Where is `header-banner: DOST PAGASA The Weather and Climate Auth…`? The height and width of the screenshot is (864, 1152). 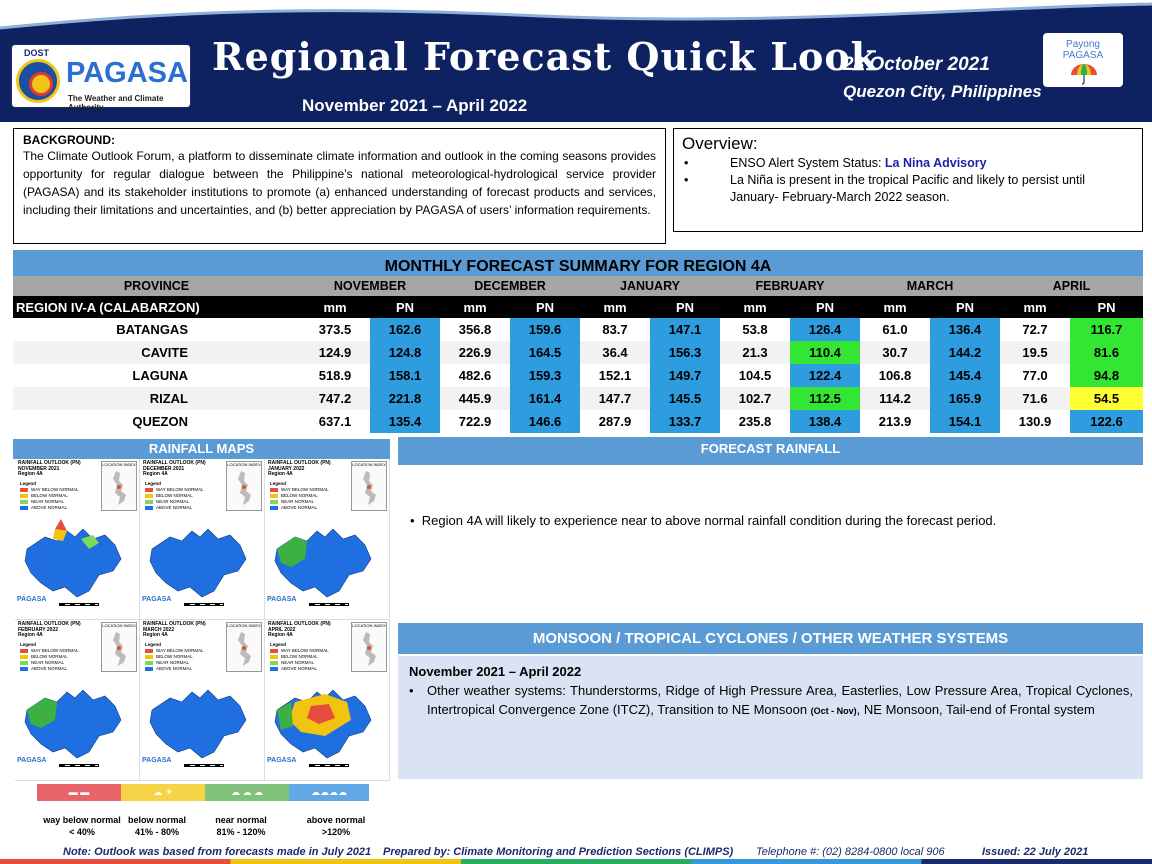 header-banner: DOST PAGASA The Weather and Climate Auth… is located at coordinates (576, 61).